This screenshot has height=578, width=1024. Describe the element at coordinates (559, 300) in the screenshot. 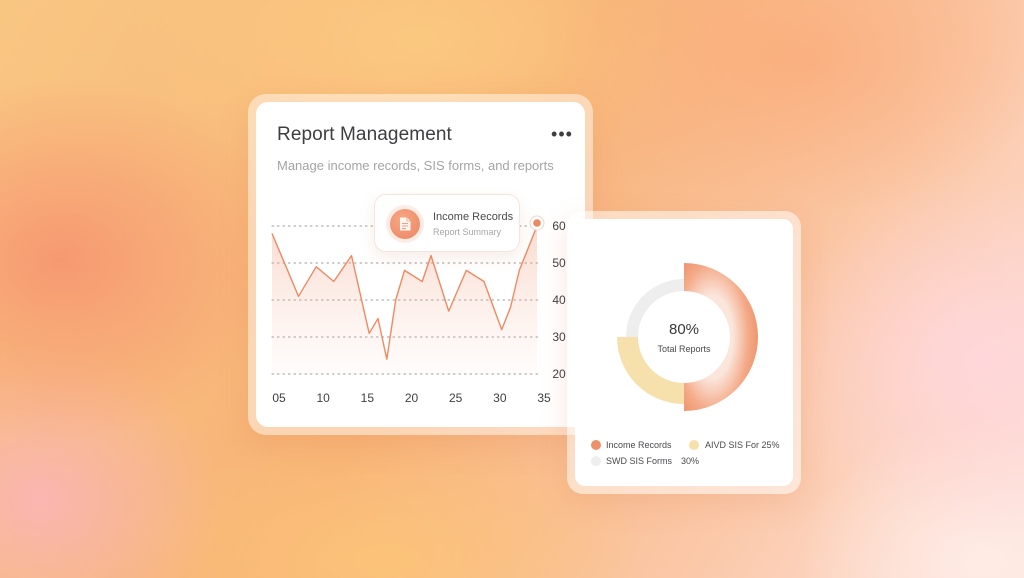

I see `y-tick-label: 40` at that location.